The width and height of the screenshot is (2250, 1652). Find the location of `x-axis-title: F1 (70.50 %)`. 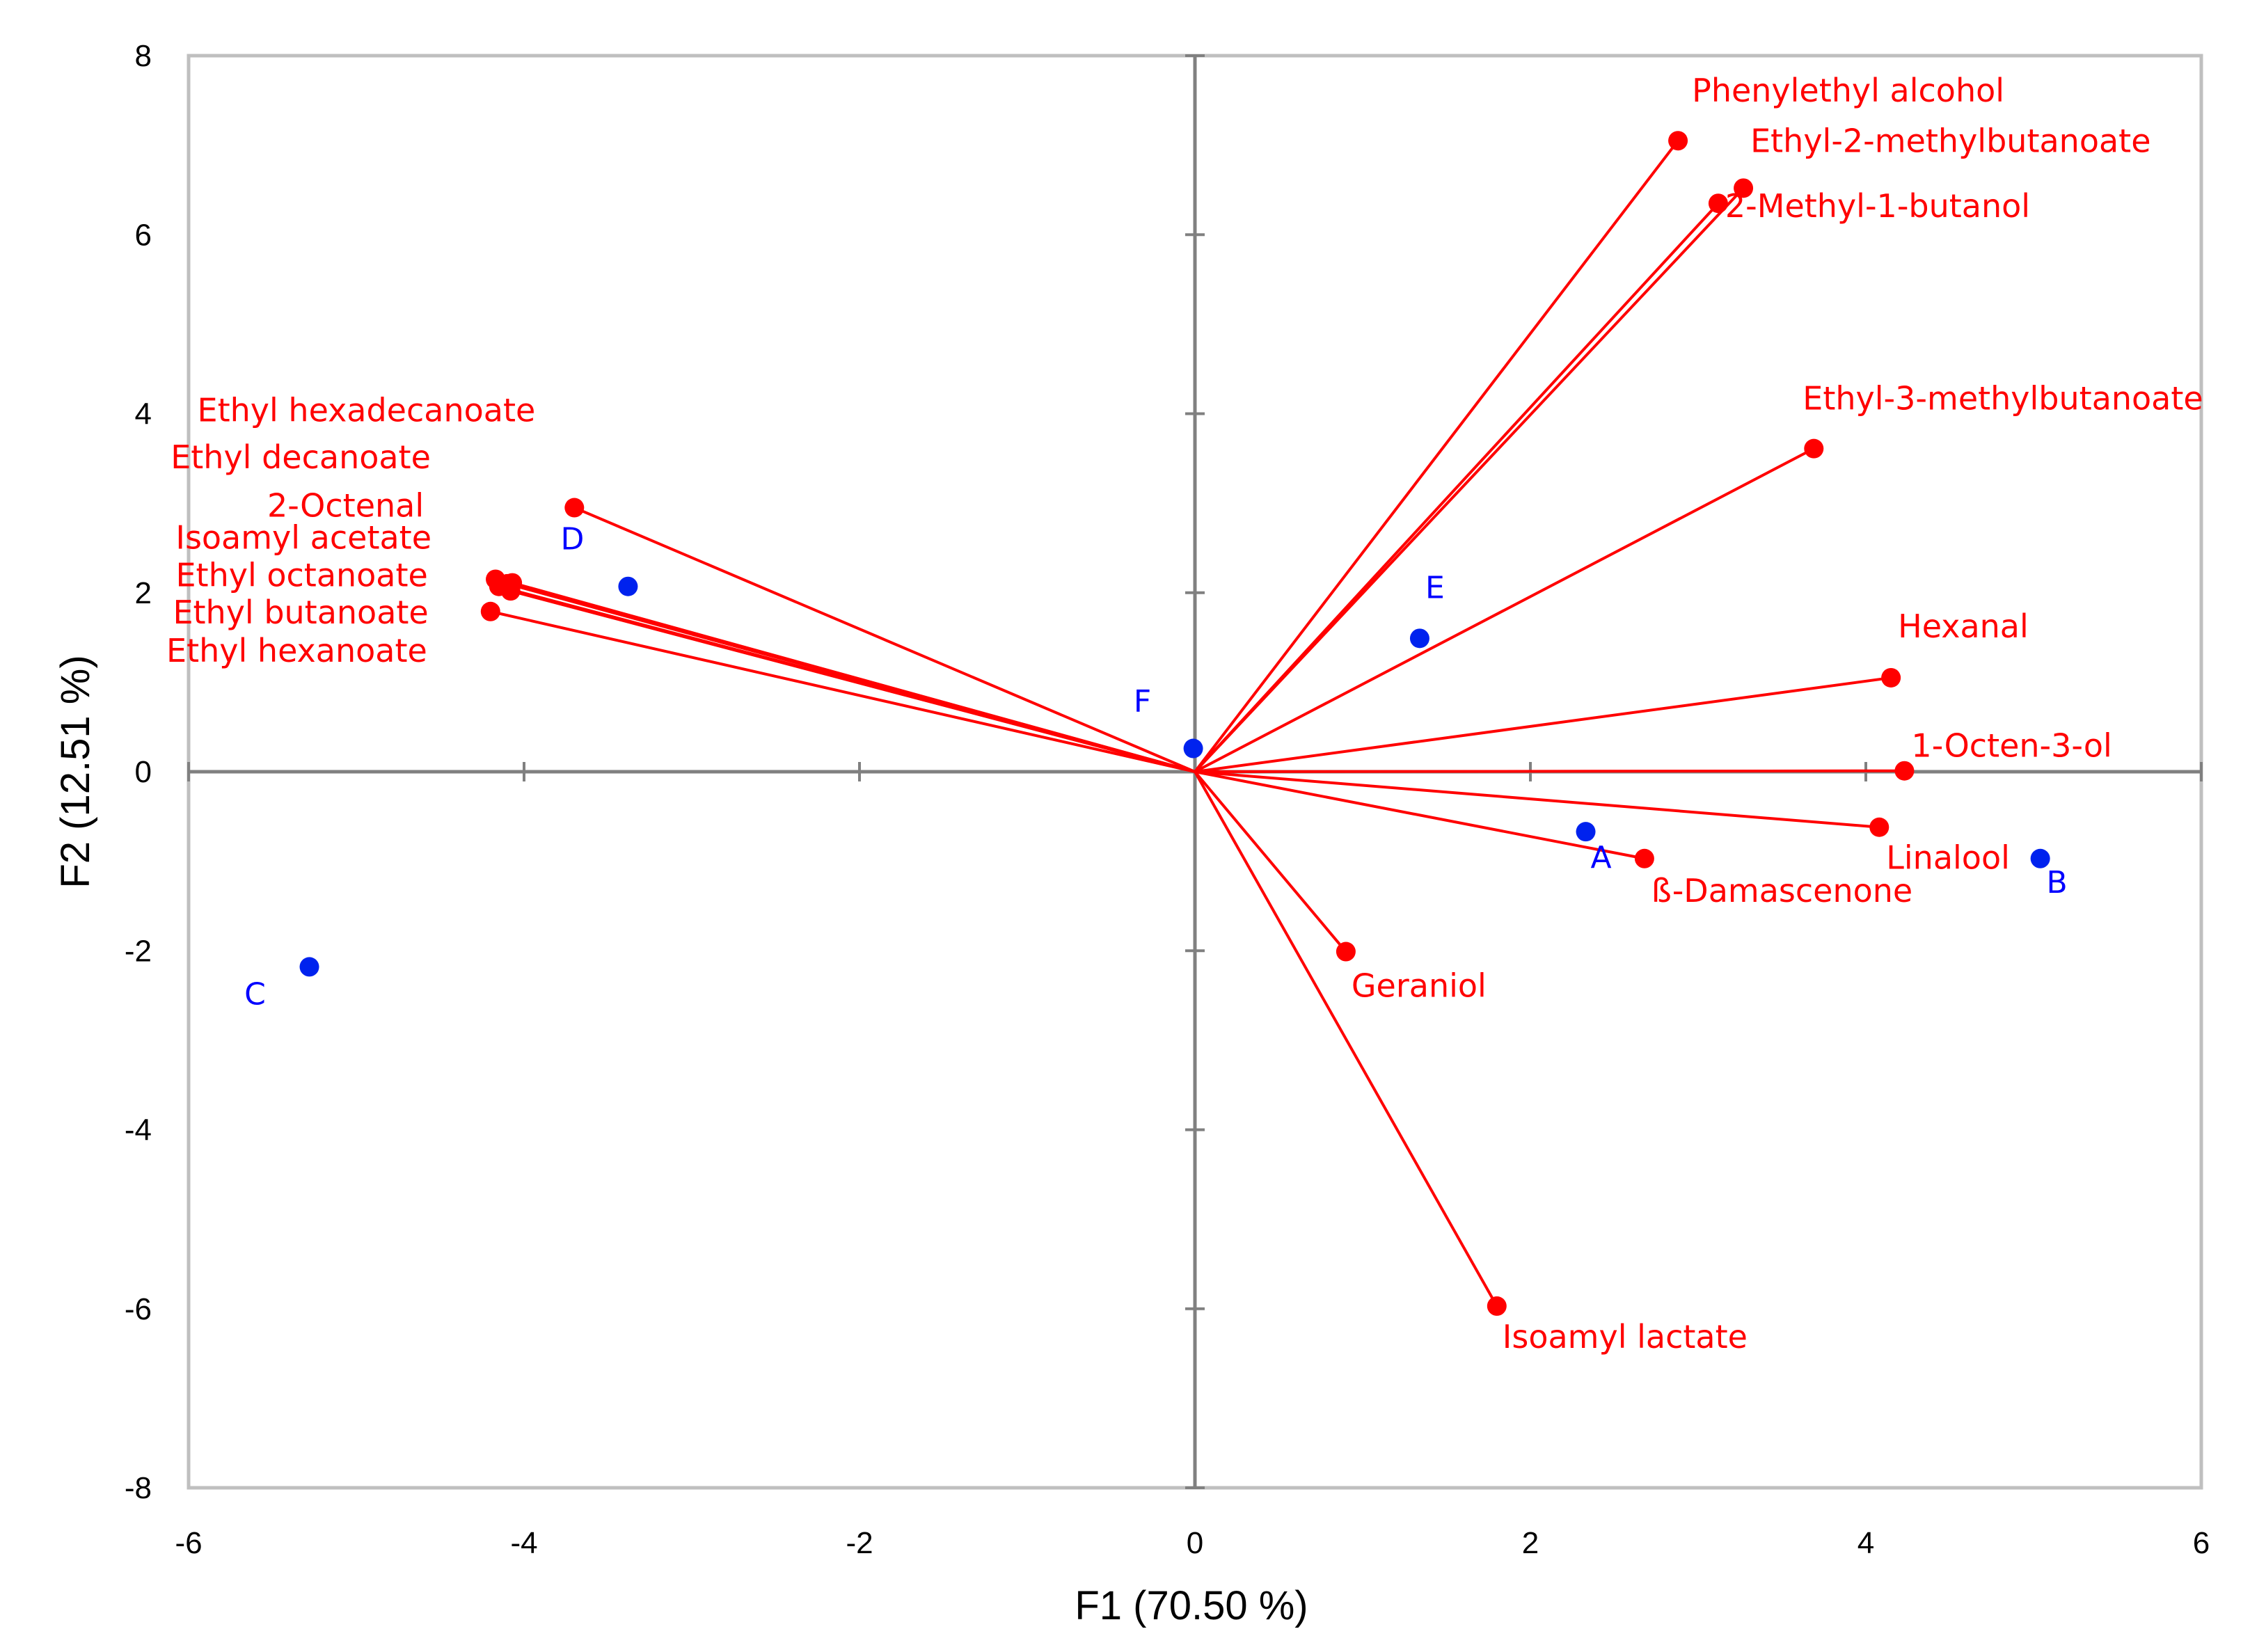

x-axis-title: F1 (70.50 %) is located at coordinates (1191, 1605).